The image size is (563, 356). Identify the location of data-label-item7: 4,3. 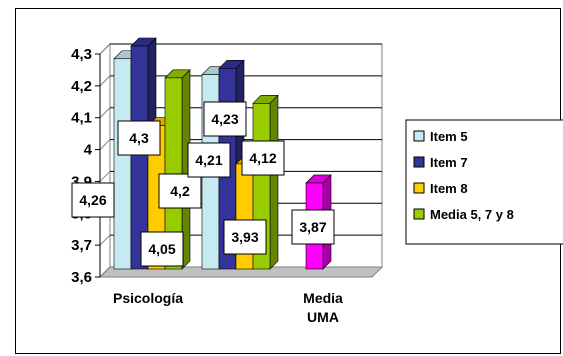
(139, 138).